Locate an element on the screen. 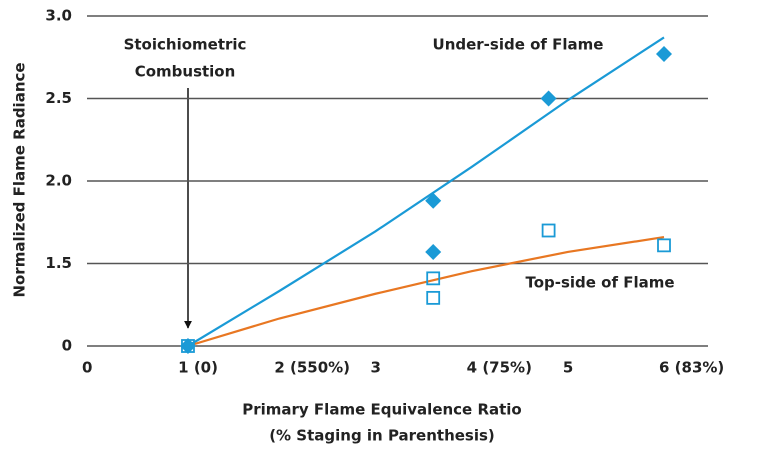 The height and width of the screenshot is (451, 778). annotation: Combustion is located at coordinates (185, 72).